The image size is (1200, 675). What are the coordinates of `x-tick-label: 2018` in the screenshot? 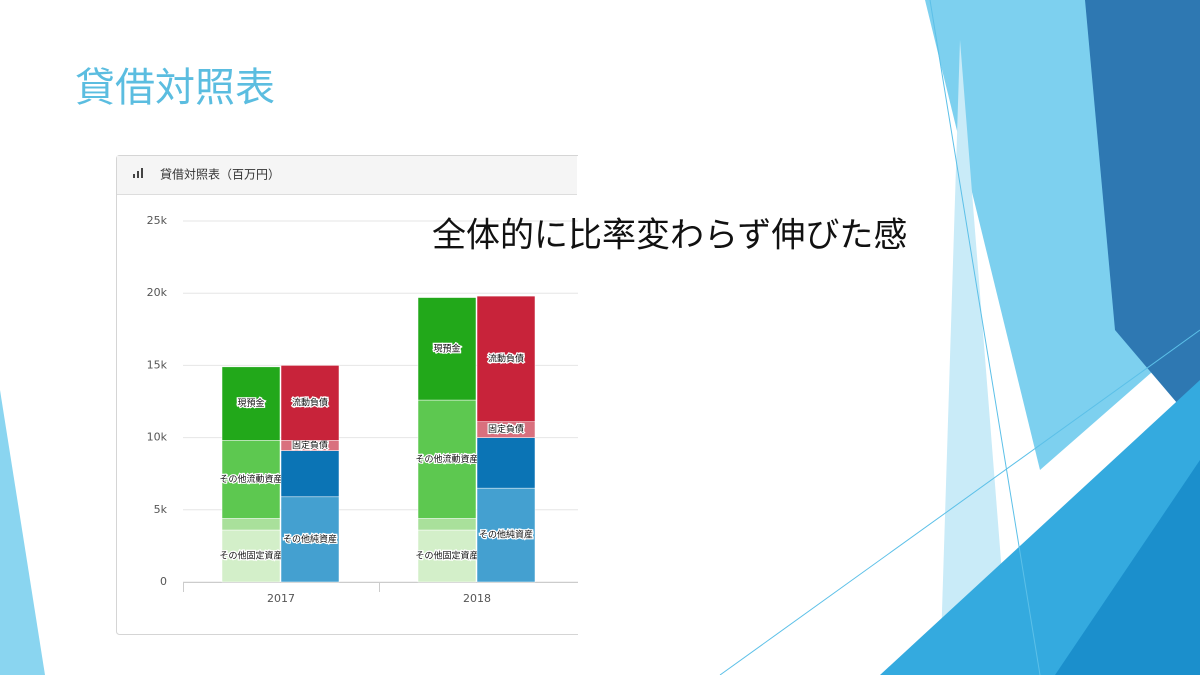 It's located at (477, 598).